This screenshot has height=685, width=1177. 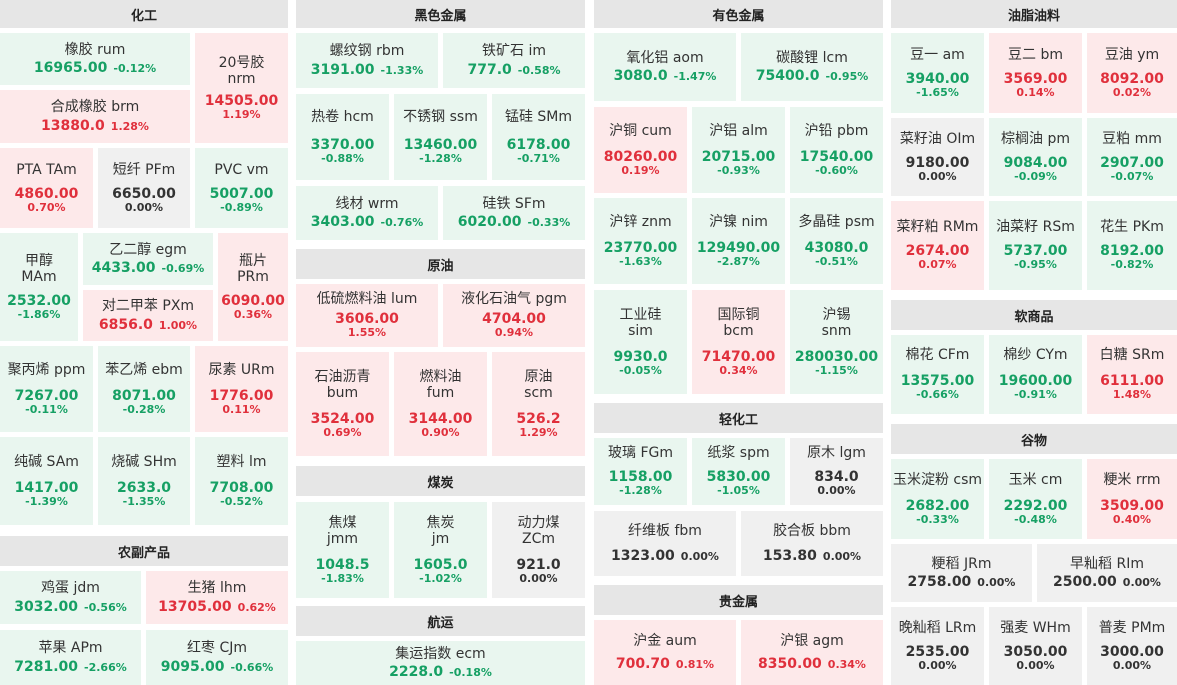 I want to click on quote-cym: 棉纱 CYm 19600.00 -0.91%, so click(x=1035, y=374).